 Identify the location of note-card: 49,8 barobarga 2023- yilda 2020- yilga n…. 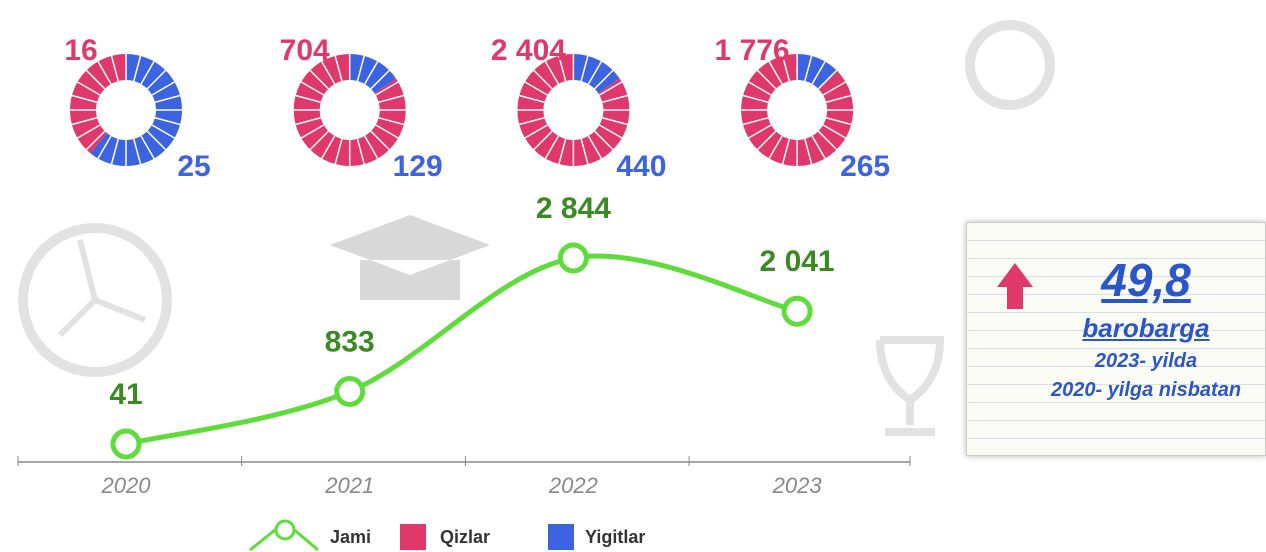
(1116, 339).